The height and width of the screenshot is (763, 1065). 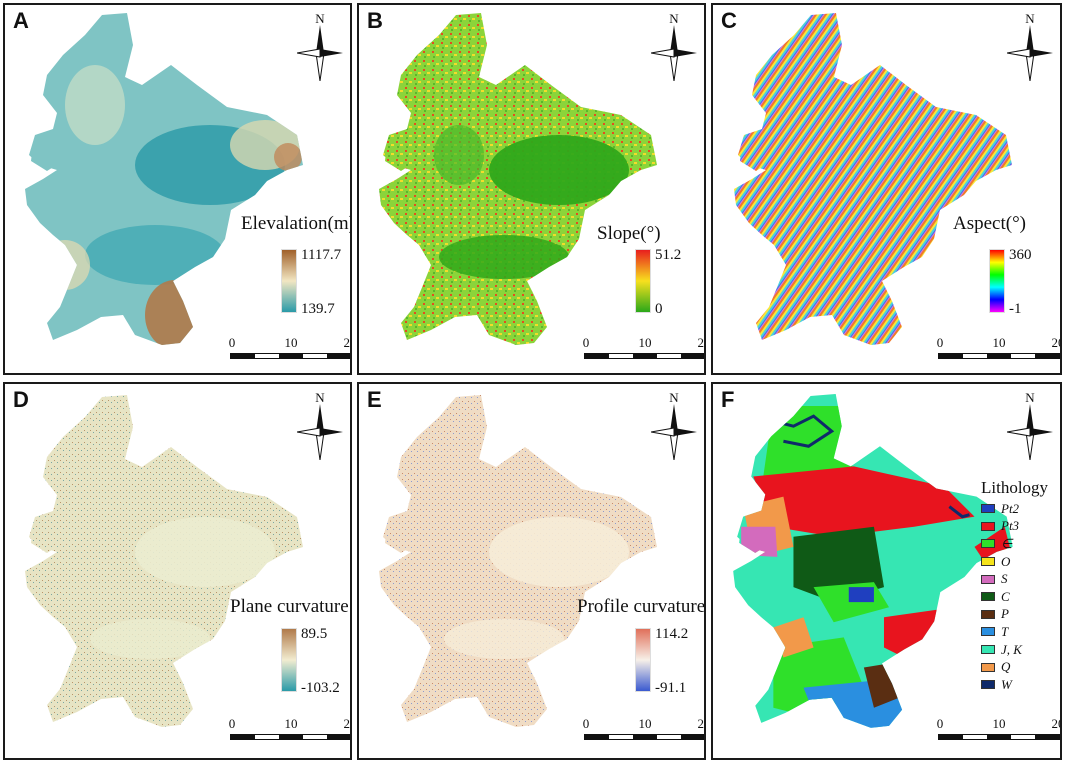 What do you see at coordinates (728, 399) in the screenshot?
I see `panel-label-f: F` at bounding box center [728, 399].